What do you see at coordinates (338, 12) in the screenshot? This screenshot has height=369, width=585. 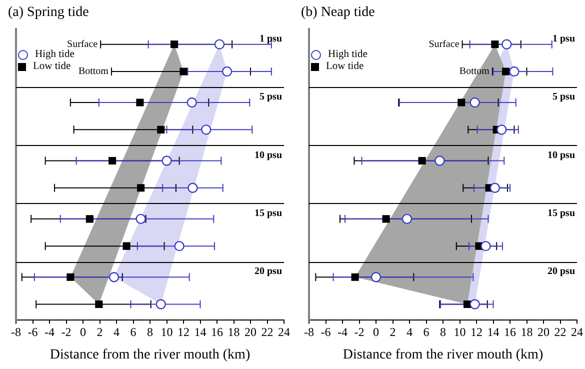 I see `chart-title: (b) Neap tide` at bounding box center [338, 12].